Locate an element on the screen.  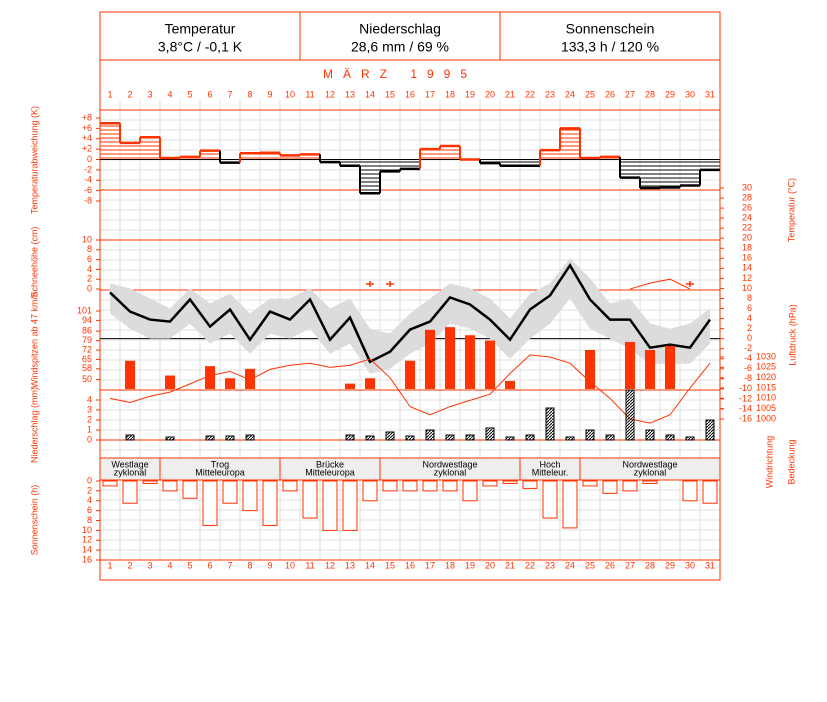
weather-type-label: zyklonal is located at coordinates (450, 472).